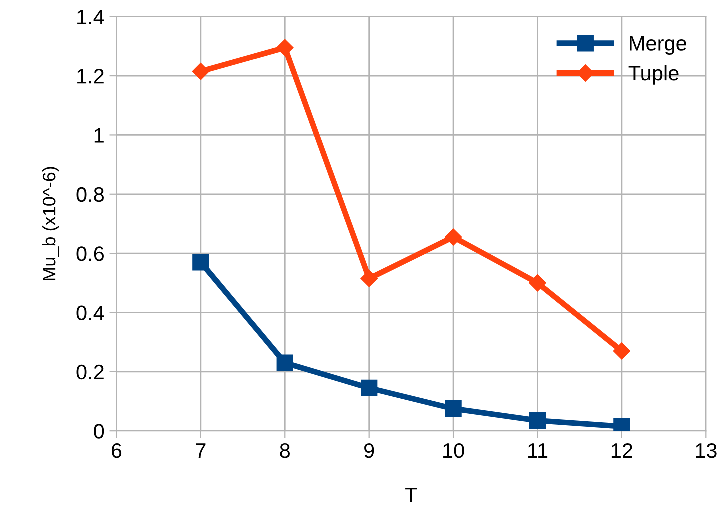 Image resolution: width=725 pixels, height=527 pixels. What do you see at coordinates (369, 450) in the screenshot?
I see `x-tick-label: 9` at bounding box center [369, 450].